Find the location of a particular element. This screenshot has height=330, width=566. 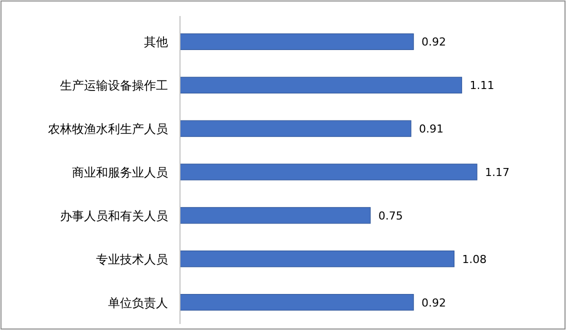

data-label: 0.91 is located at coordinates (431, 129).